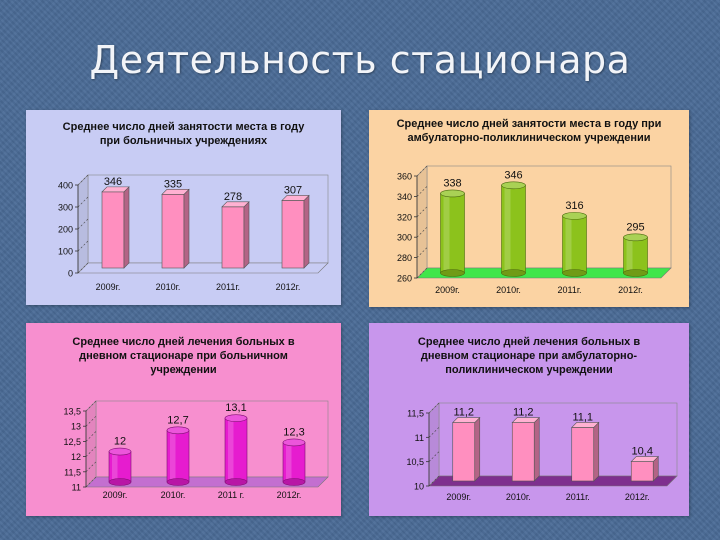 The image size is (720, 540). Describe the element at coordinates (183, 356) in the screenshot. I see `chart-title-line: дневном стационаре при больничном` at that location.